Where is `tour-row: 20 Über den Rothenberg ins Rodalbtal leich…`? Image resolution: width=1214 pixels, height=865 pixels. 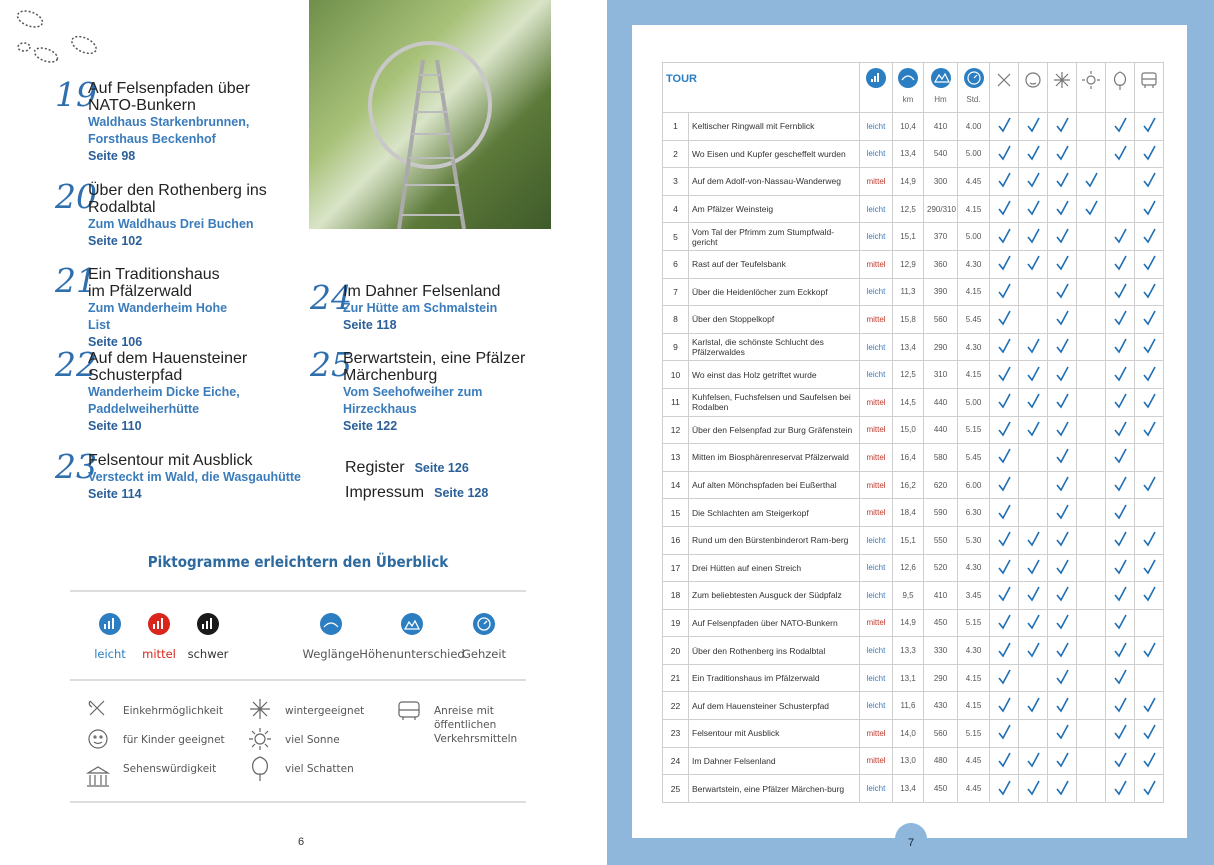
tour-row: 20 Über den Rothenberg ins Rodalbtal leich… is located at coordinates (913, 650).